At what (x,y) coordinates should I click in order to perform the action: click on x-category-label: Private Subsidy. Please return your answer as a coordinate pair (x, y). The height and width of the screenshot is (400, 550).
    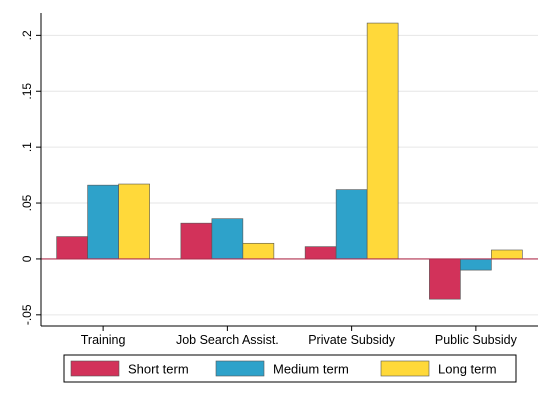
    Looking at the image, I should click on (352, 340).